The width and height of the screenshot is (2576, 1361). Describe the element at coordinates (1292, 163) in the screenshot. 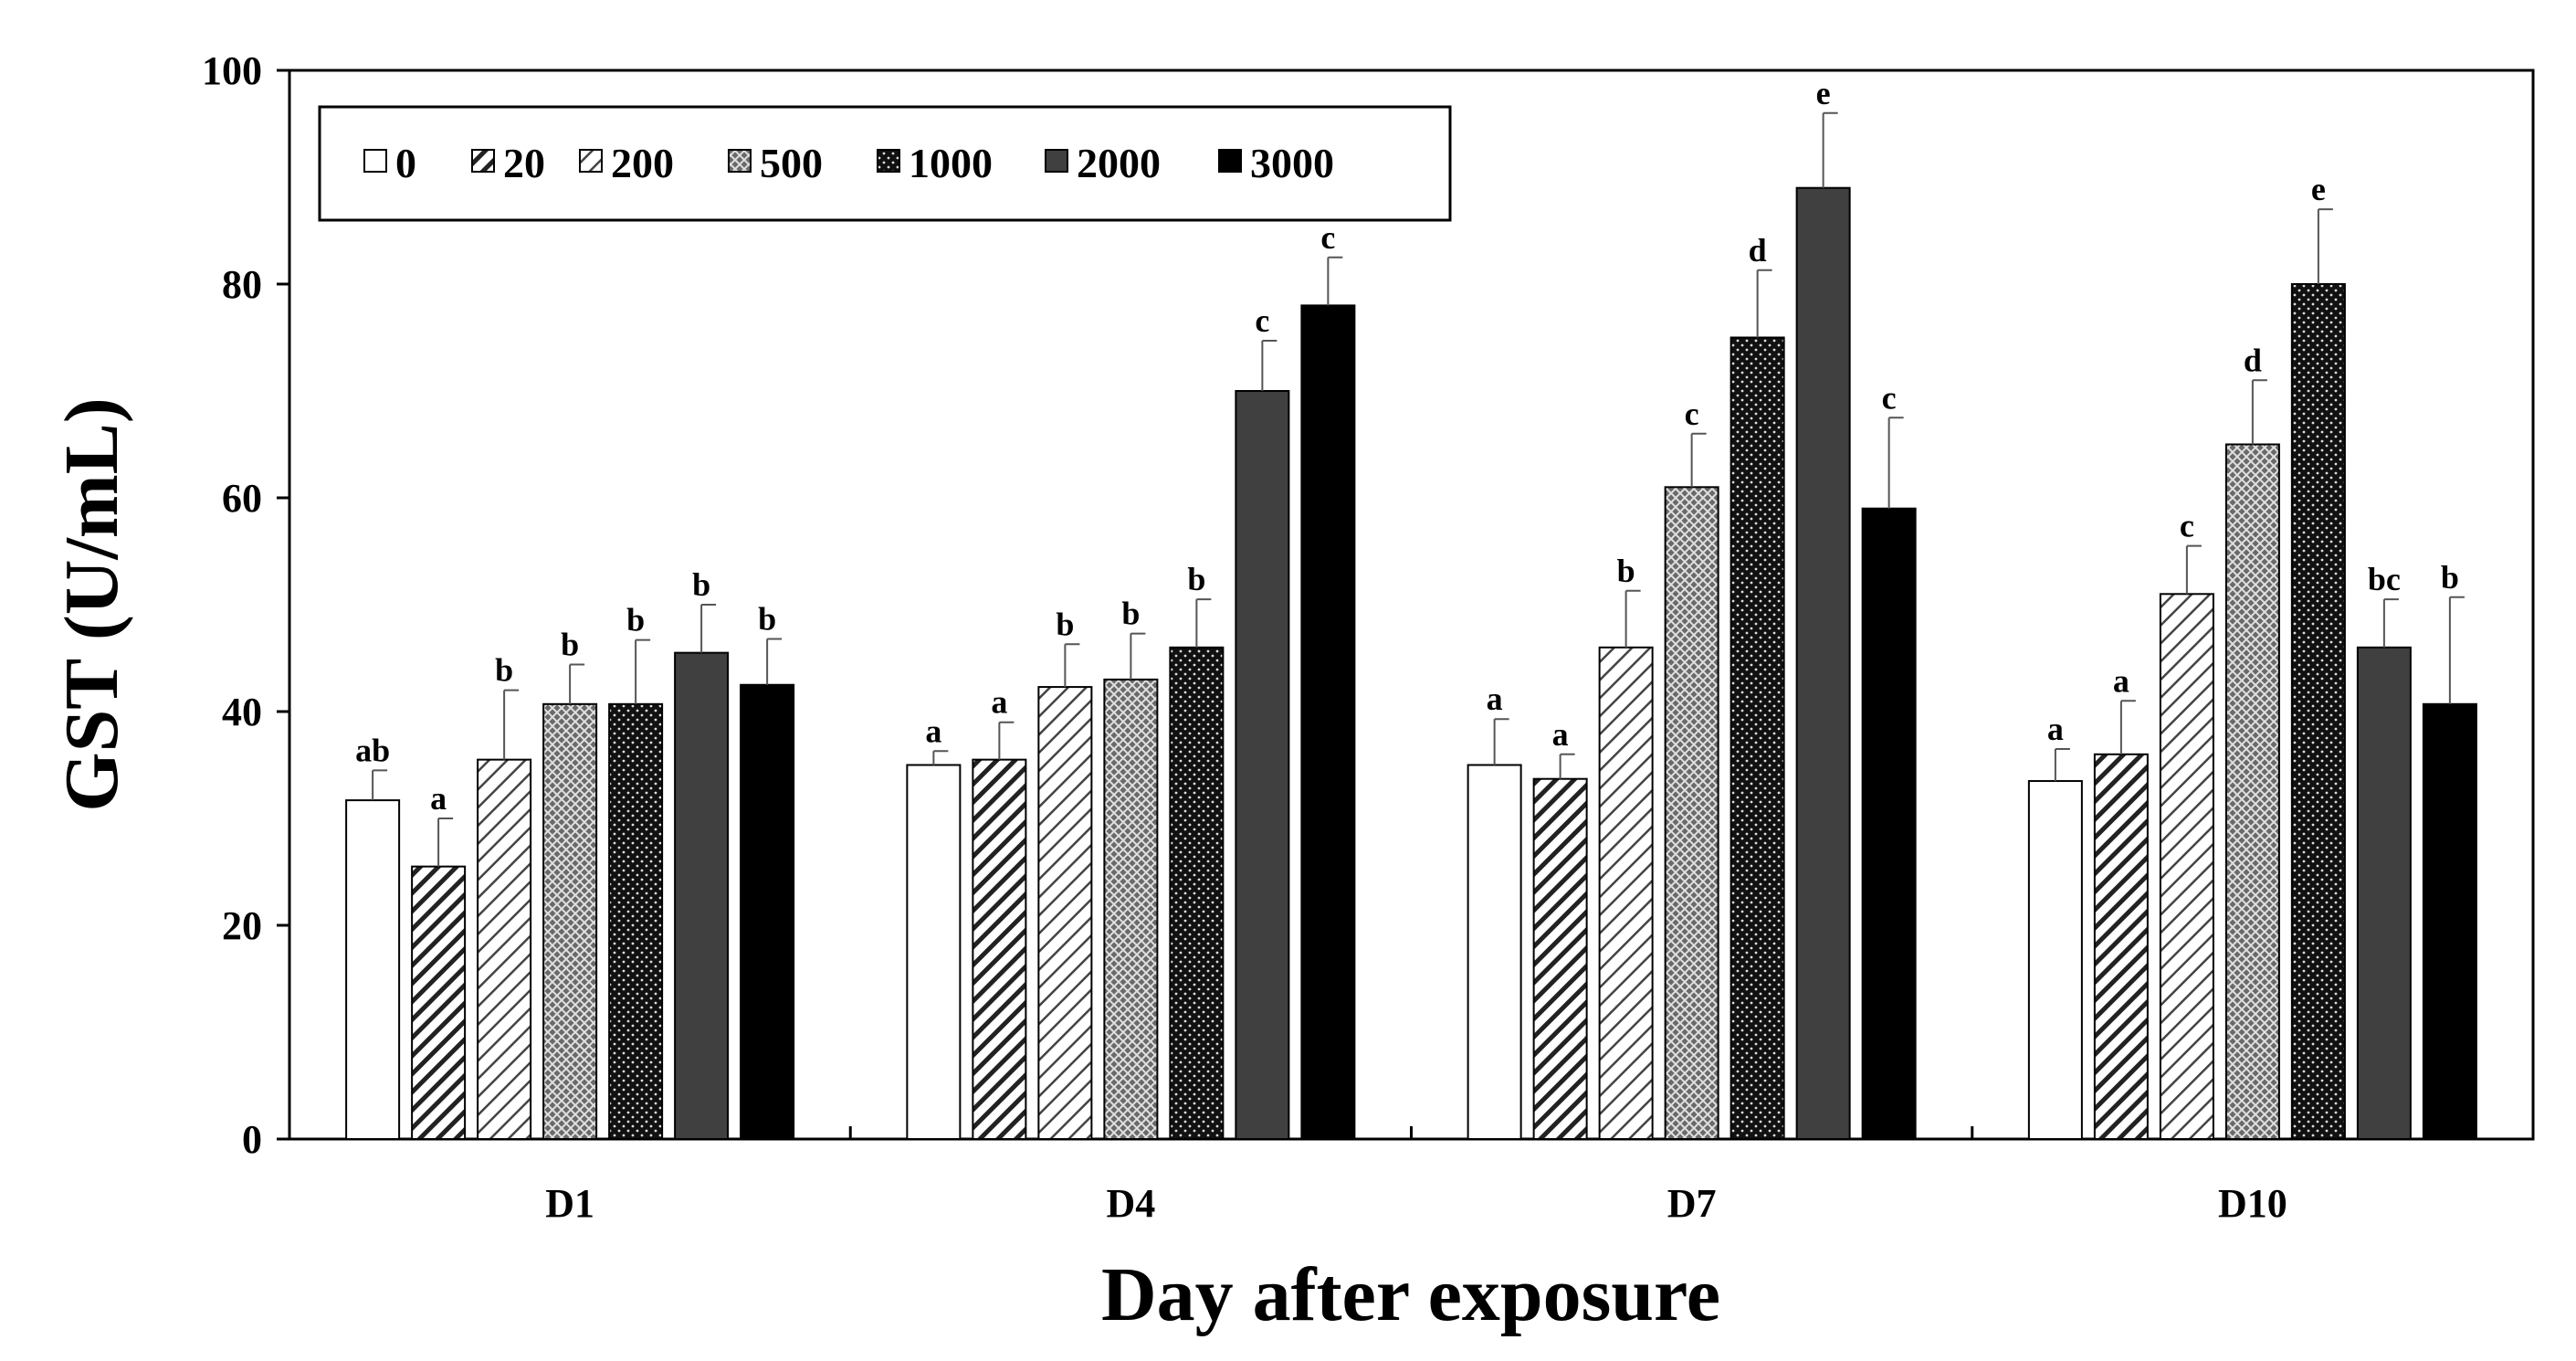

I see `legend-label: 3000` at that location.